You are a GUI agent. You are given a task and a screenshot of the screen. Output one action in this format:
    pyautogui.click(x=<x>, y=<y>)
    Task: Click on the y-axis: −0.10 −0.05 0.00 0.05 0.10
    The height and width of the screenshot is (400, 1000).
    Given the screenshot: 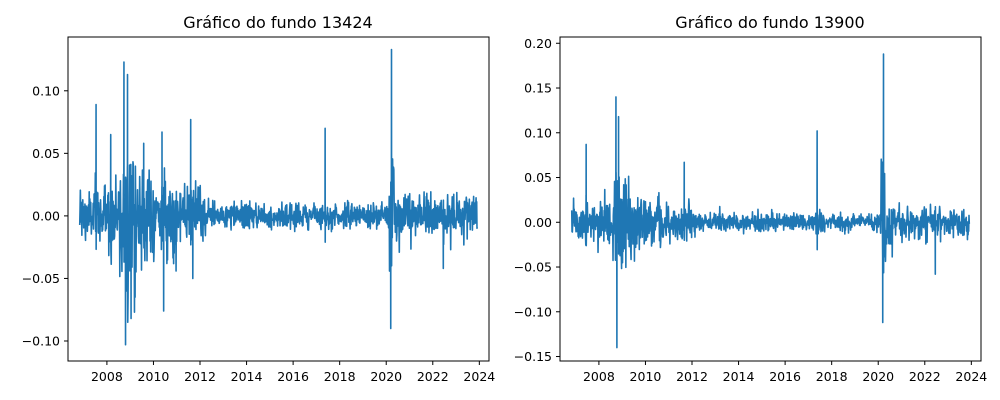 What is the action you would take?
    pyautogui.click(x=45, y=215)
    